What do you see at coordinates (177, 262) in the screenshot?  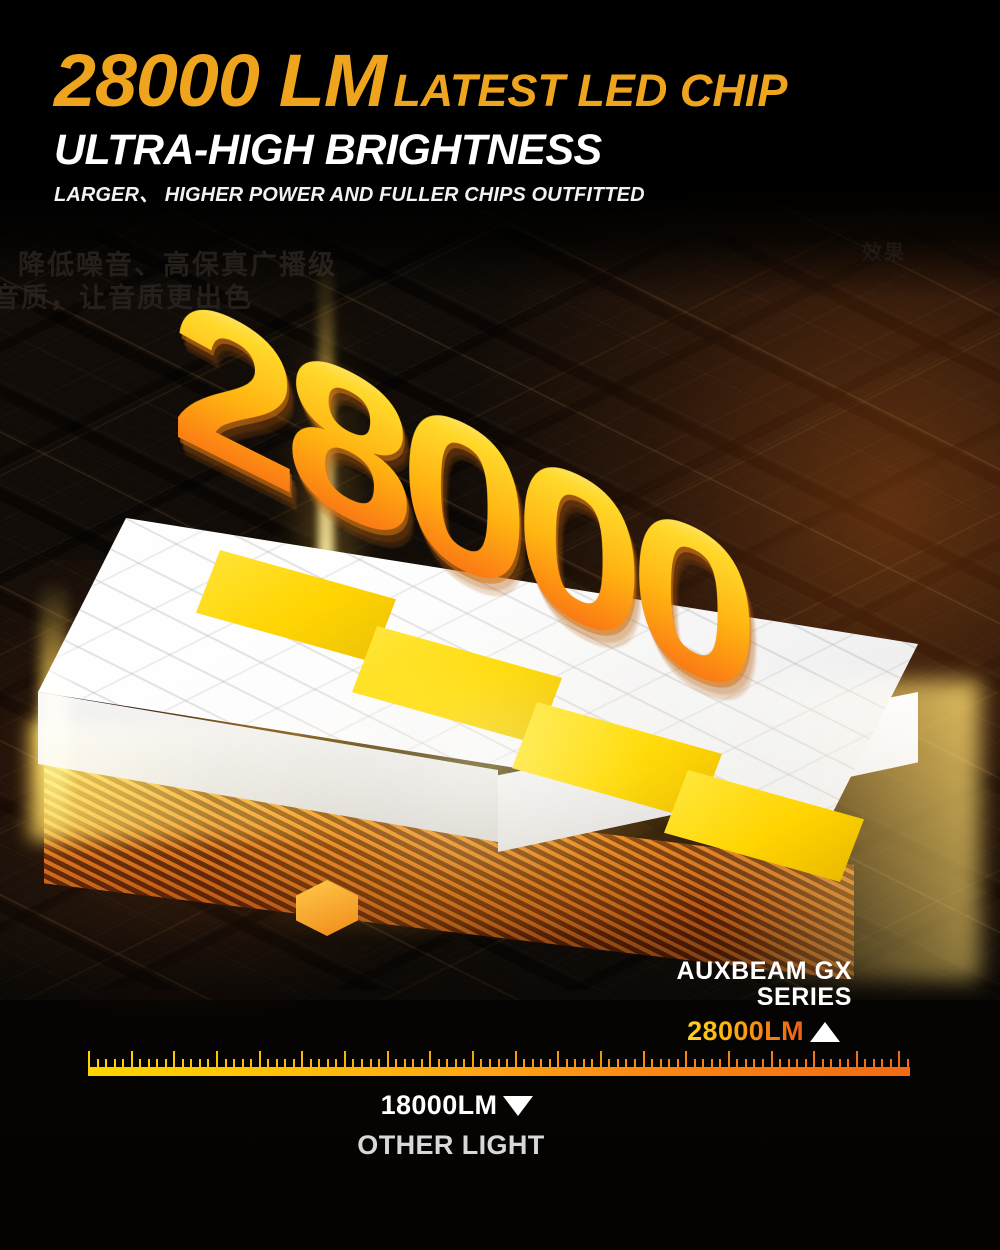 I see `background-watermark-a: 降低噪音、高保真广播级` at bounding box center [177, 262].